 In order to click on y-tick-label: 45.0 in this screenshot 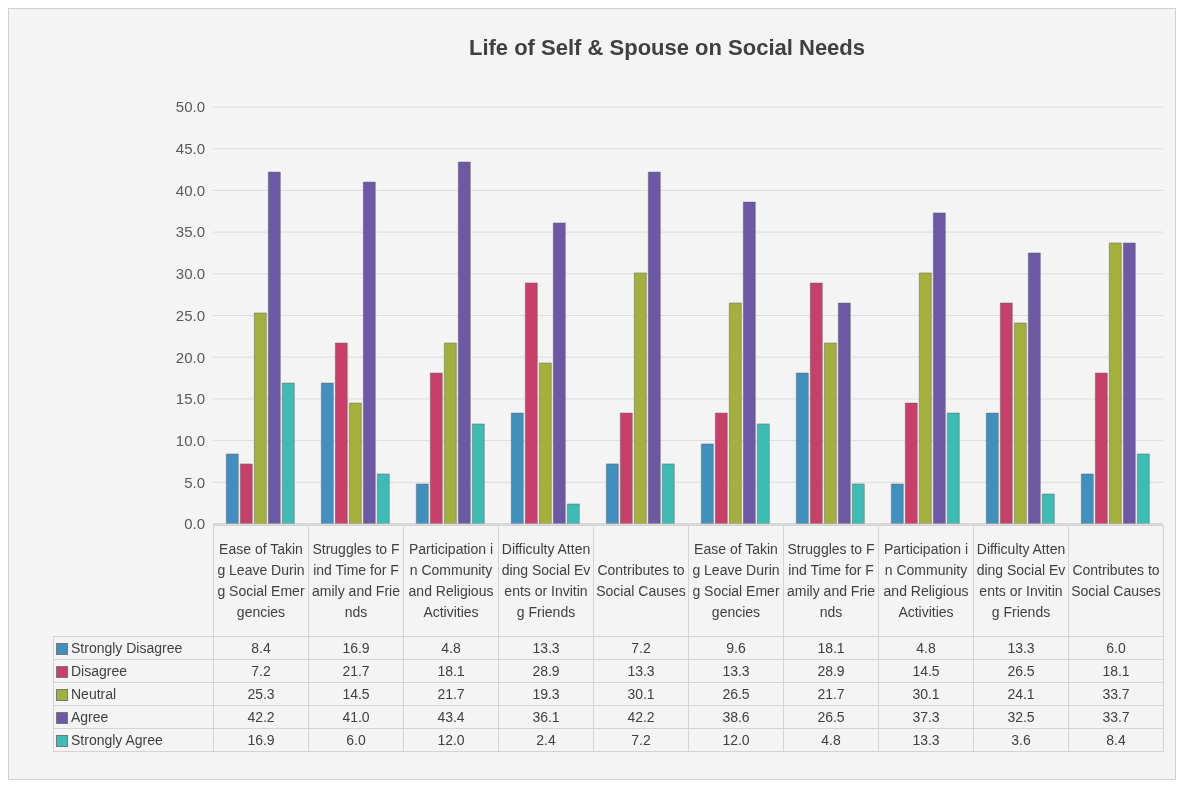, I will do `click(190, 149)`.